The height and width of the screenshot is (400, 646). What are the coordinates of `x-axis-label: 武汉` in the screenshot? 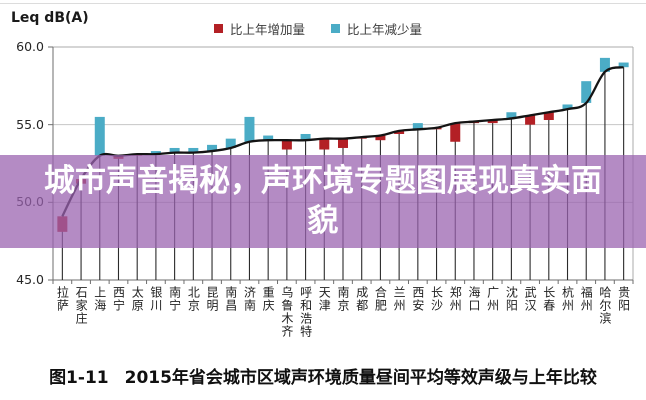 It's located at (530, 299).